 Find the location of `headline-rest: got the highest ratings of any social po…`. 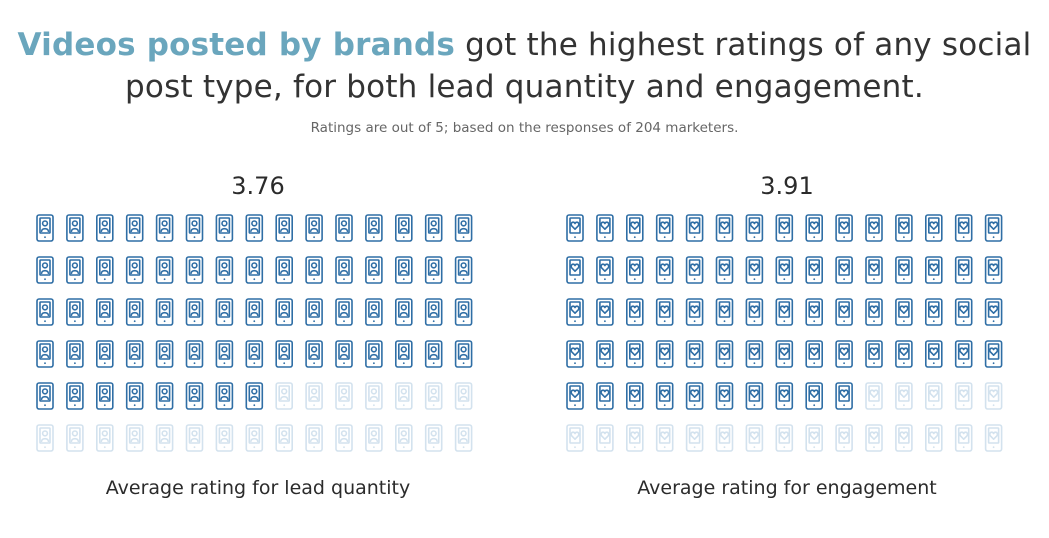

headline-rest: got the highest ratings of any social po… is located at coordinates (578, 66).